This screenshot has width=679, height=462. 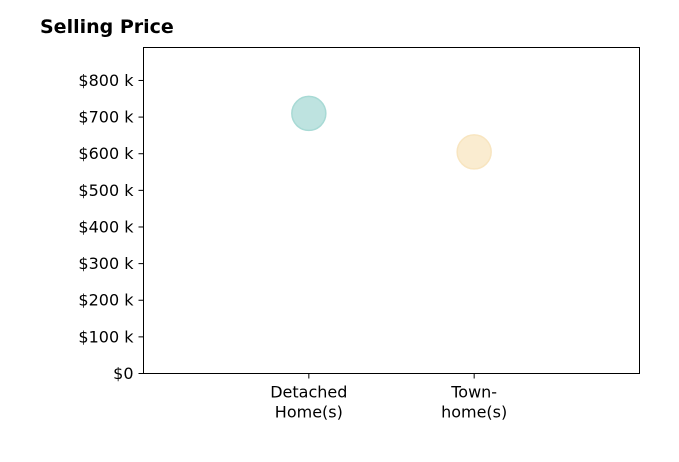 I want to click on x-tick-label-line: Home(s), so click(x=309, y=412).